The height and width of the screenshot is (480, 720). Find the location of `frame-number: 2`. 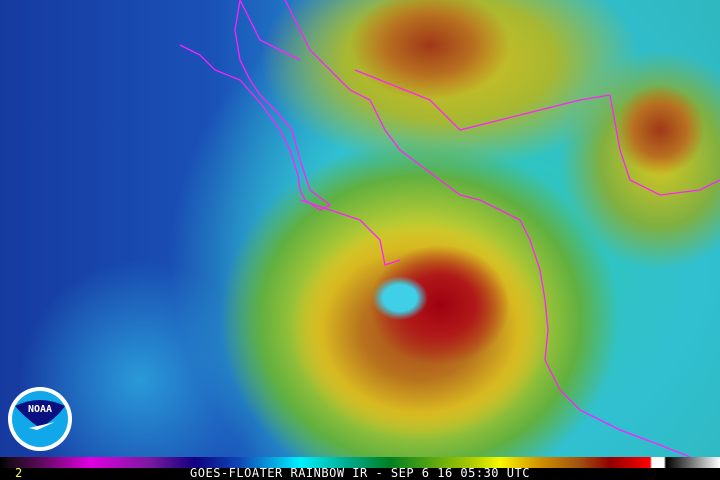

frame-number: 2 is located at coordinates (19, 473).